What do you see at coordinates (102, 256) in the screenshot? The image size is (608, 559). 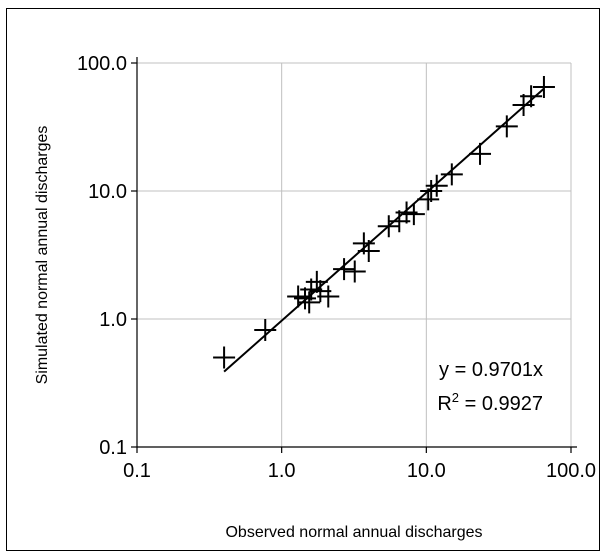 I see `y-tick-labels: 0.1 1.0 10.0 100.0` at bounding box center [102, 256].